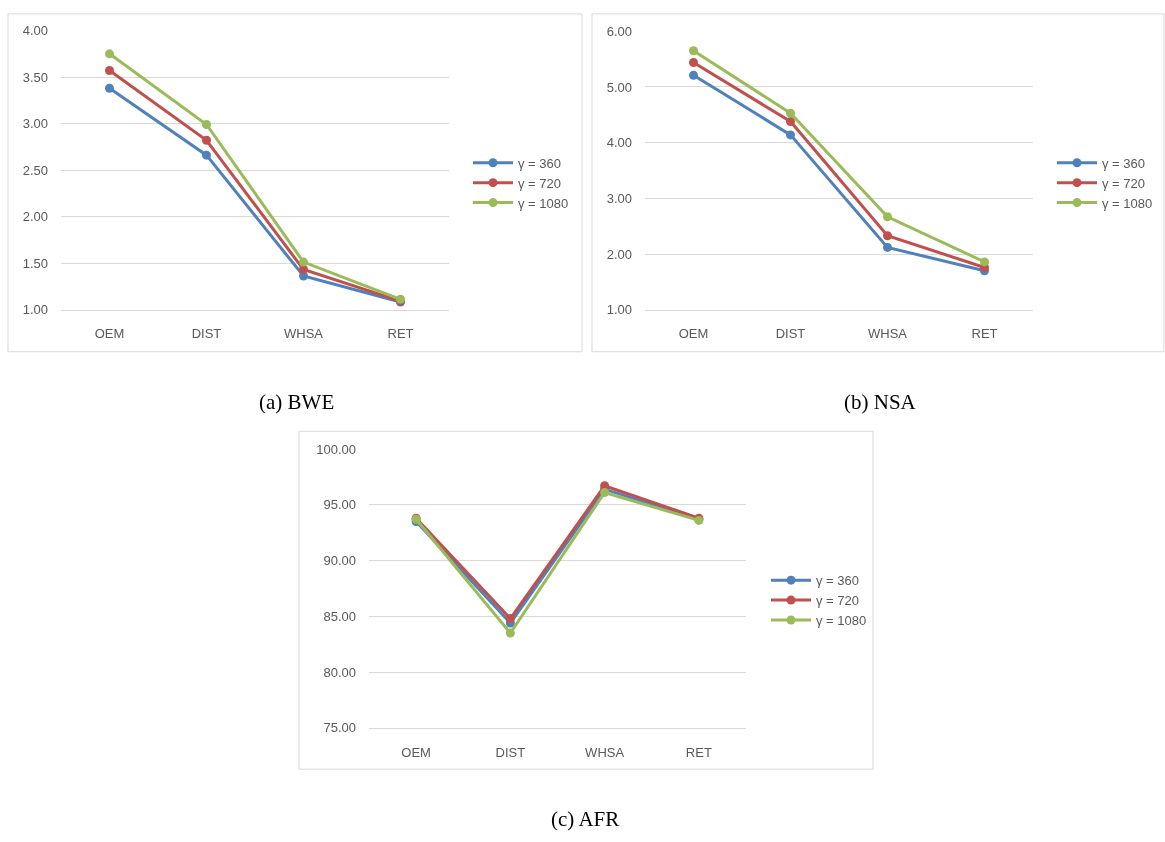 This screenshot has height=842, width=1165. I want to click on y-tick-label: 90.00, so click(339, 561).